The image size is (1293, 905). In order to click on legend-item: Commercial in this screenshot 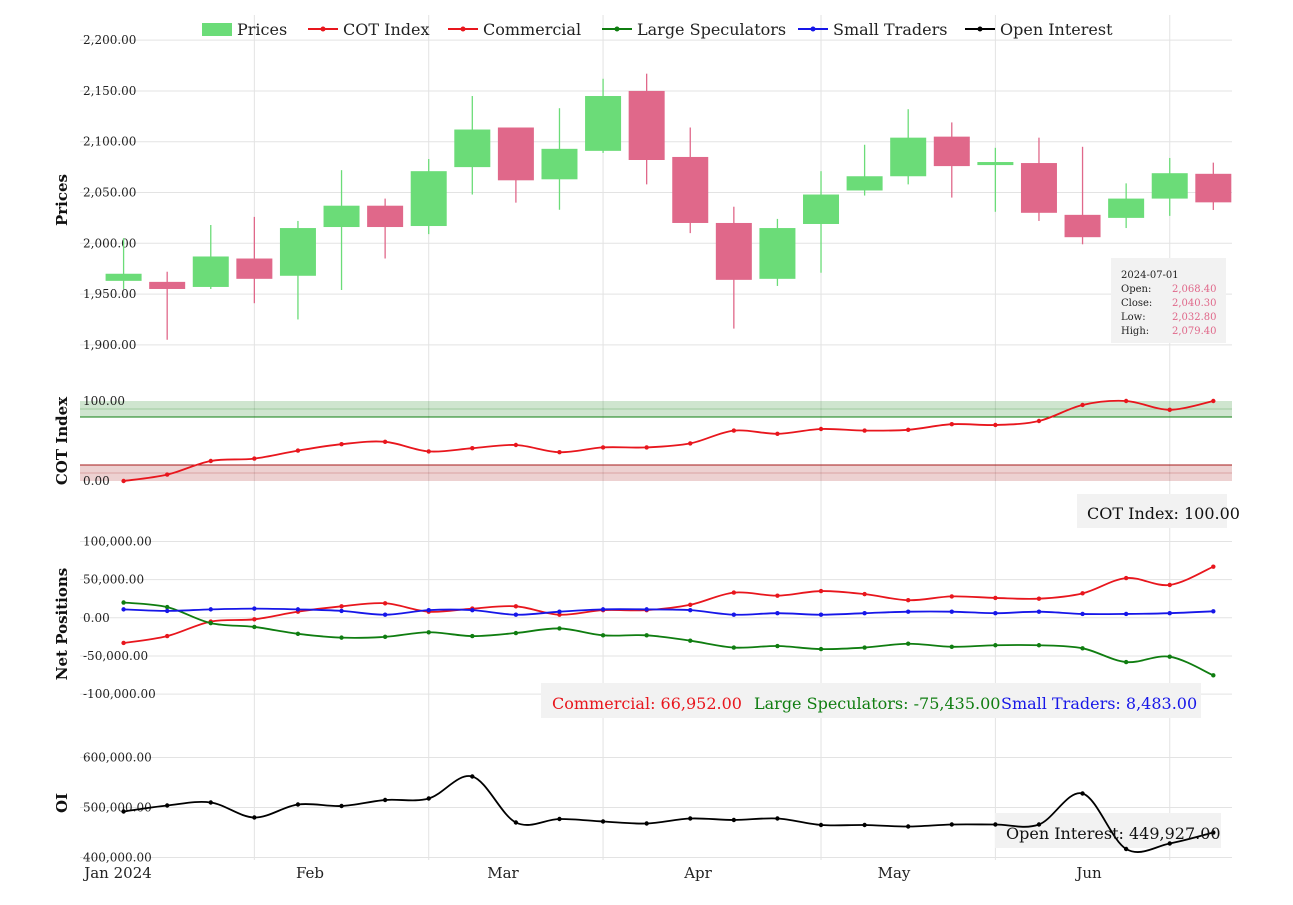, I will do `click(514, 29)`.